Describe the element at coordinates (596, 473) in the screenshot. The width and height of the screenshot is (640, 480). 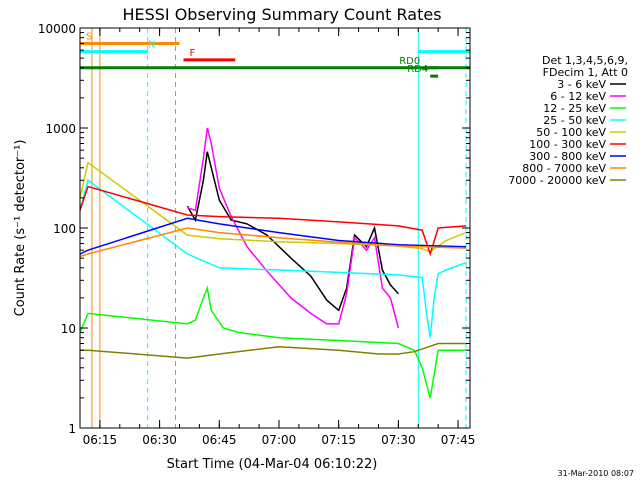
I see `footer-date: 31-Mar-2010 08:07` at that location.